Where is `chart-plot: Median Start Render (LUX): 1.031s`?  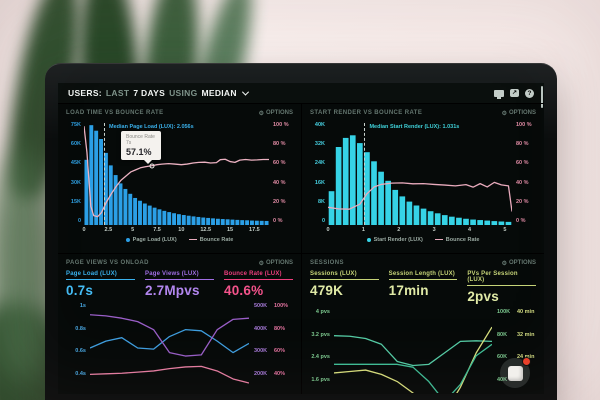
chart-plot: Median Start Render (LUX): 1.031s is located at coordinates (420, 173).